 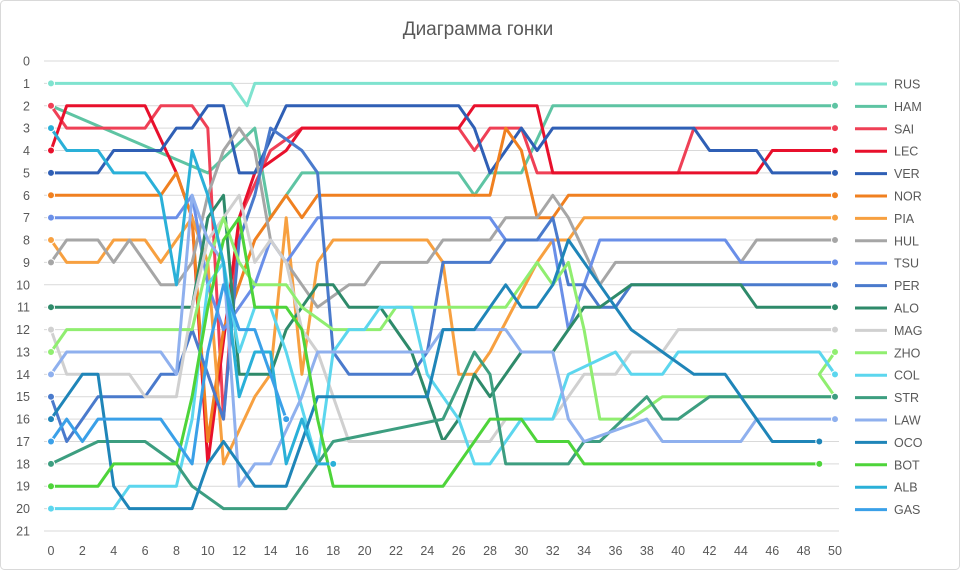 What do you see at coordinates (145, 551) in the screenshot?
I see `x-tick-label: 6` at bounding box center [145, 551].